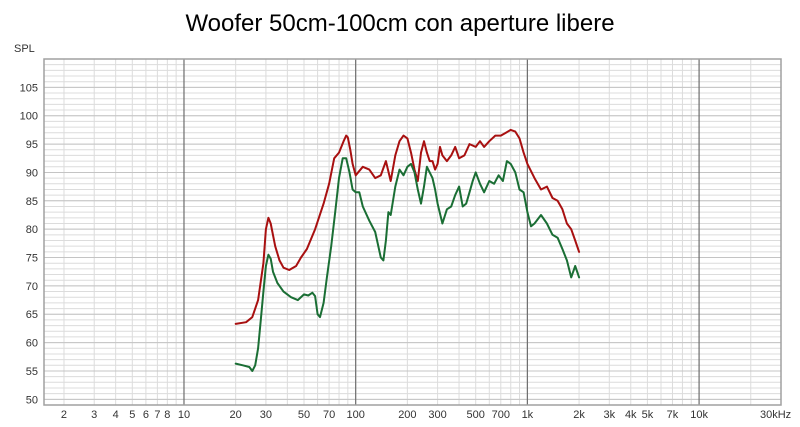  I want to click on x-tick-label: 500, so click(476, 415).